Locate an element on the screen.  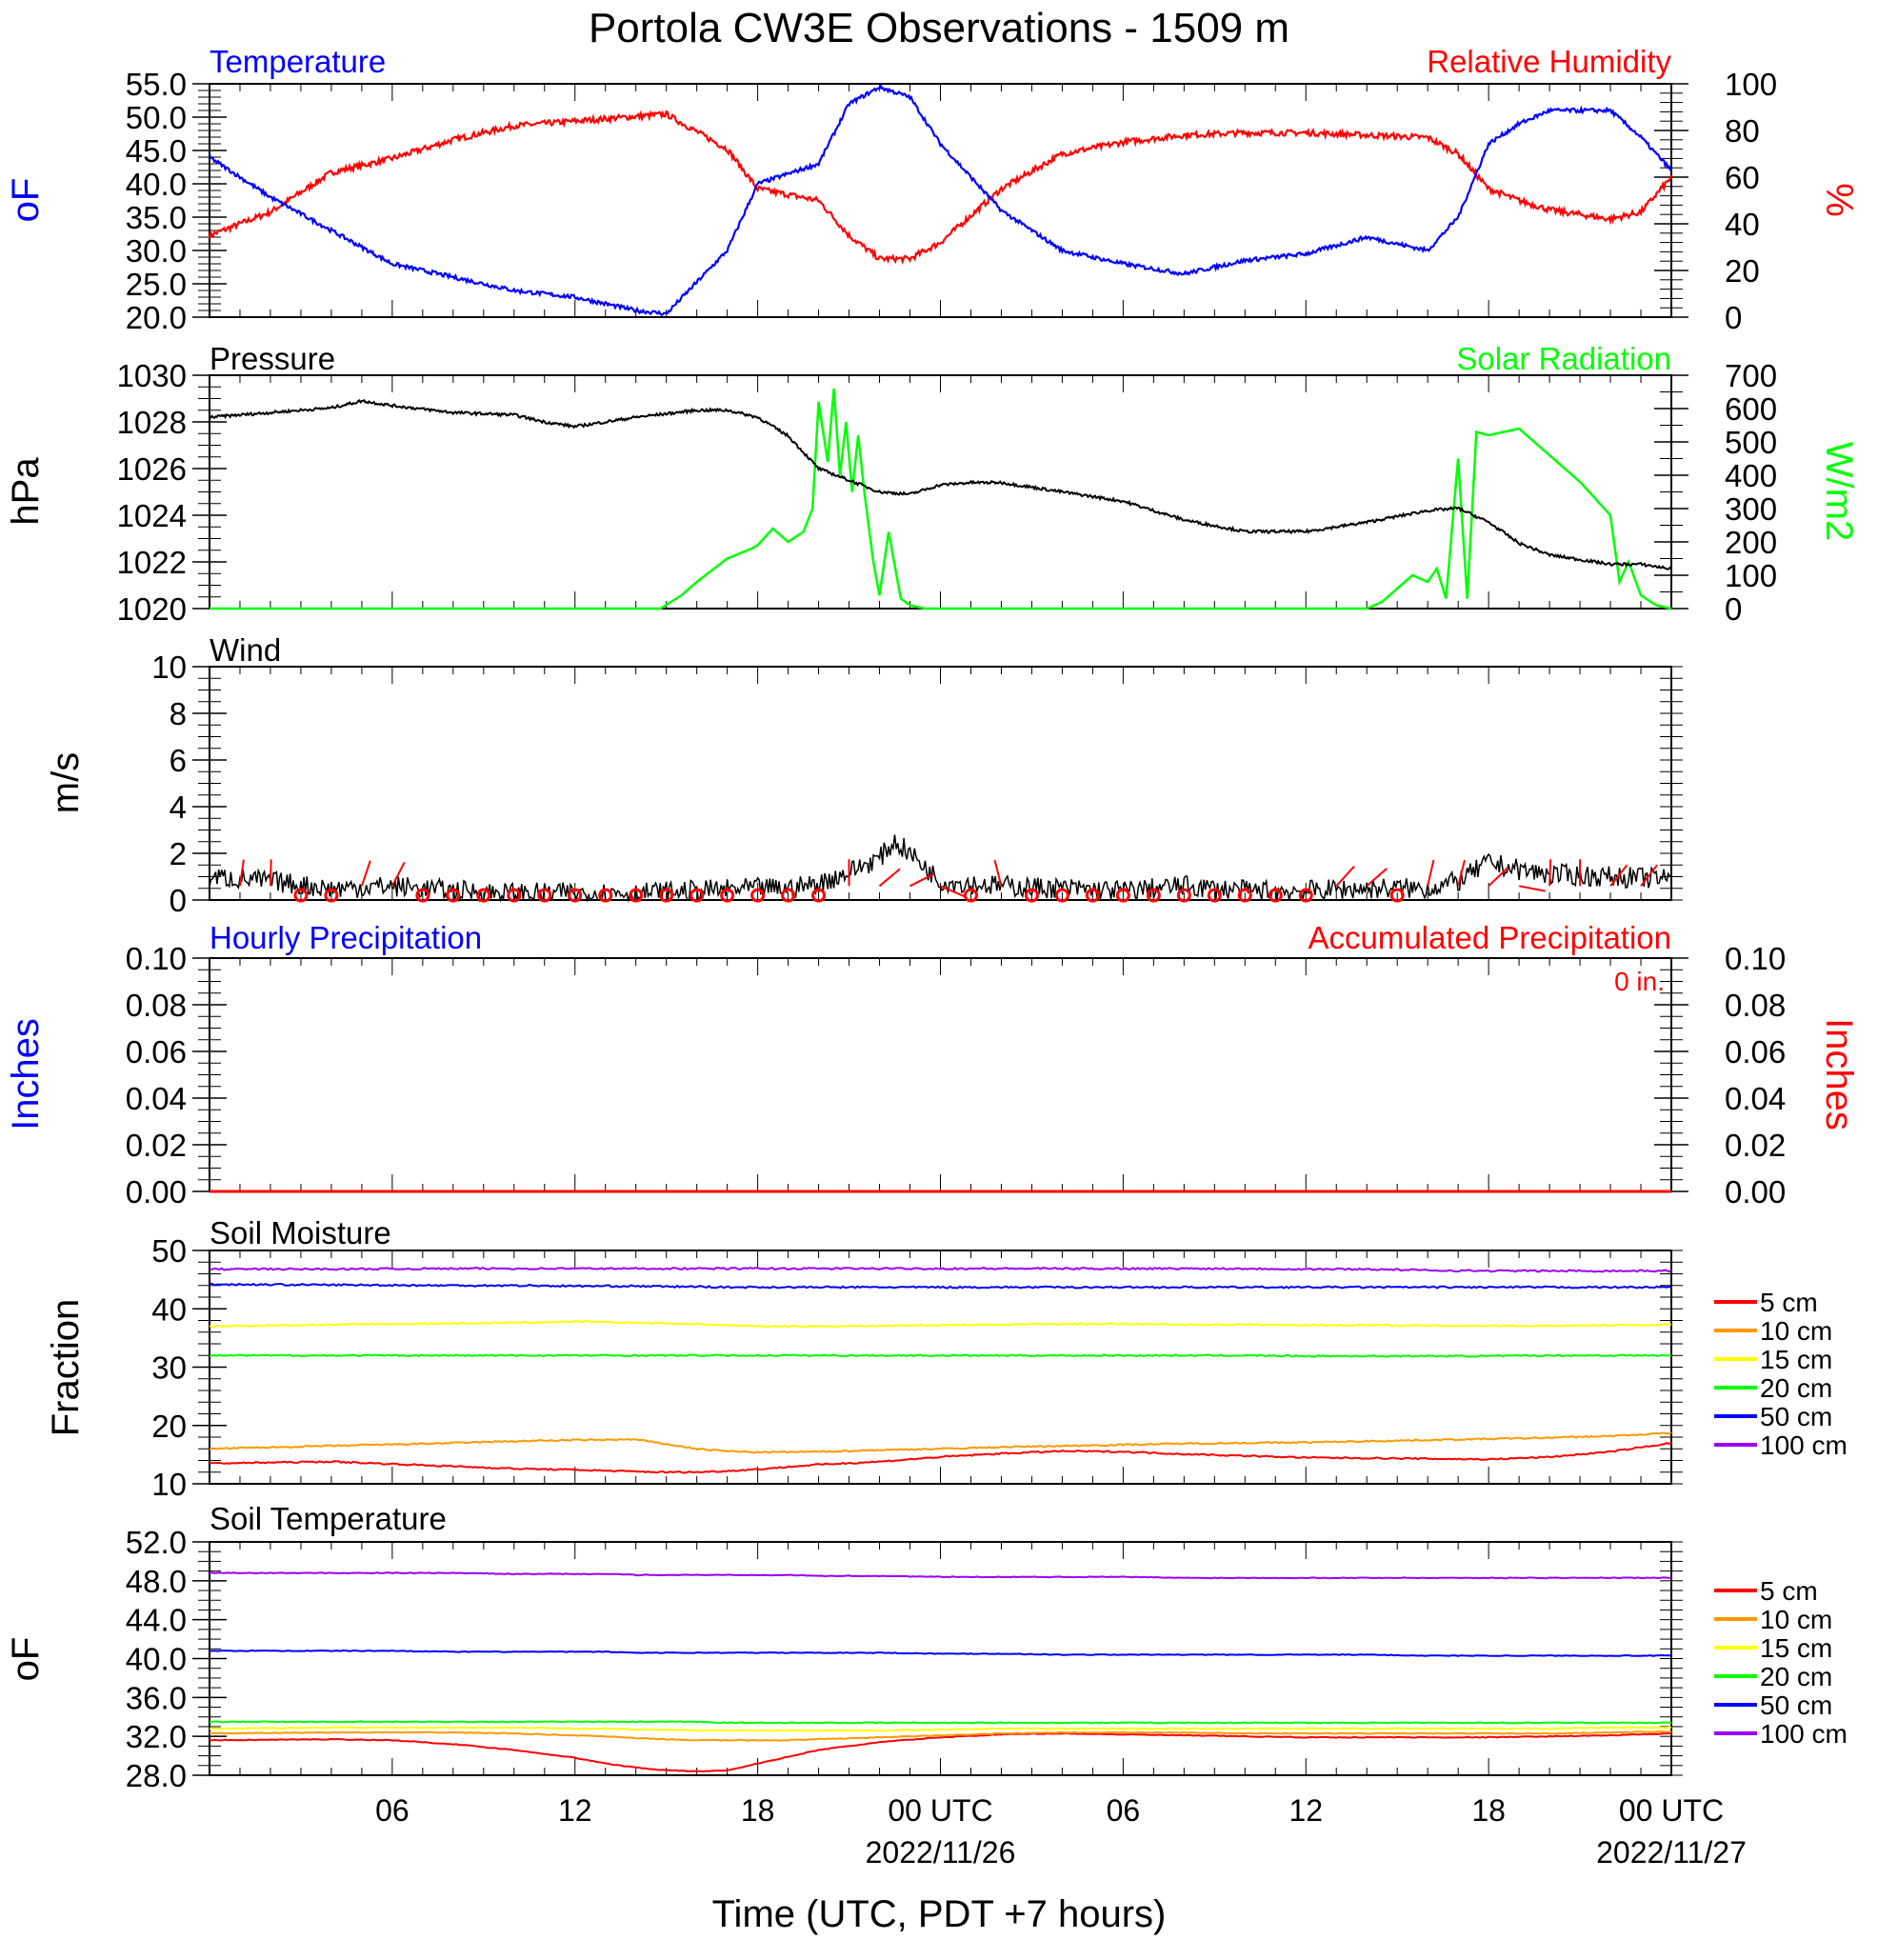
y-tick-label: 40 is located at coordinates (169, 1309).